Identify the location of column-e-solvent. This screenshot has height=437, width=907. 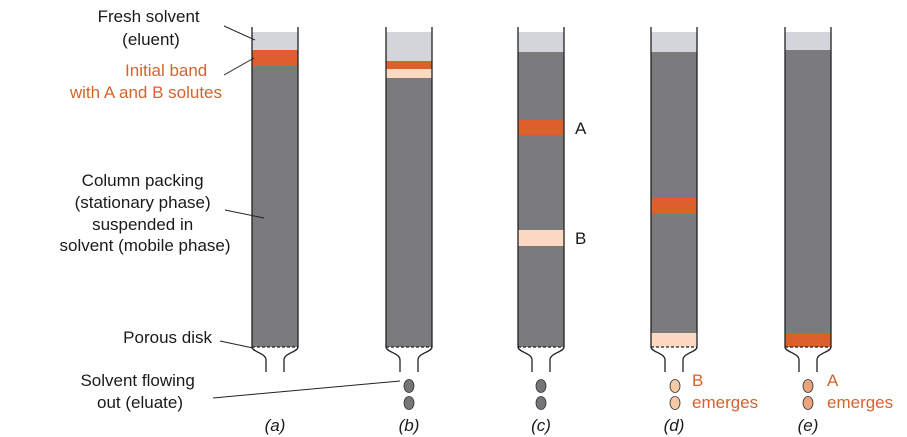
(808, 41).